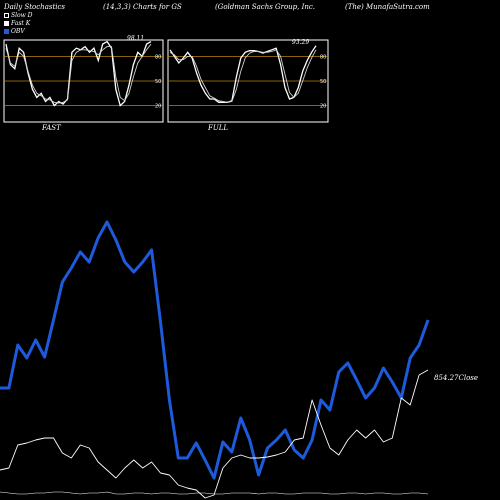 This screenshot has height=500, width=500. What do you see at coordinates (135, 38) in the screenshot?
I see `panel-fast-last-value: 98.11` at bounding box center [135, 38].